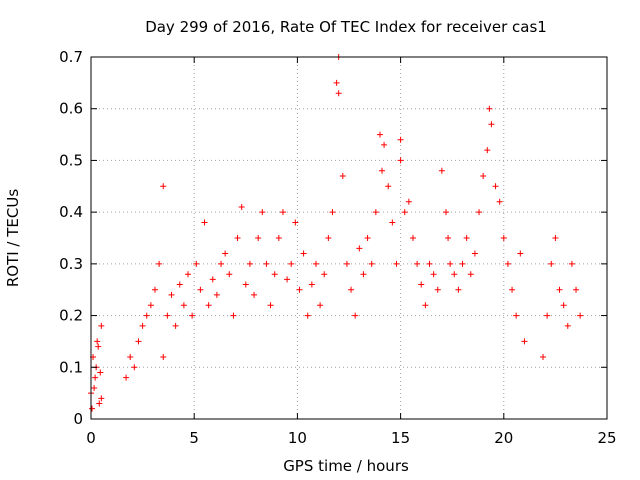 The height and width of the screenshot is (480, 640). Describe the element at coordinates (71, 316) in the screenshot. I see `y-tick-label: 0.2` at that location.